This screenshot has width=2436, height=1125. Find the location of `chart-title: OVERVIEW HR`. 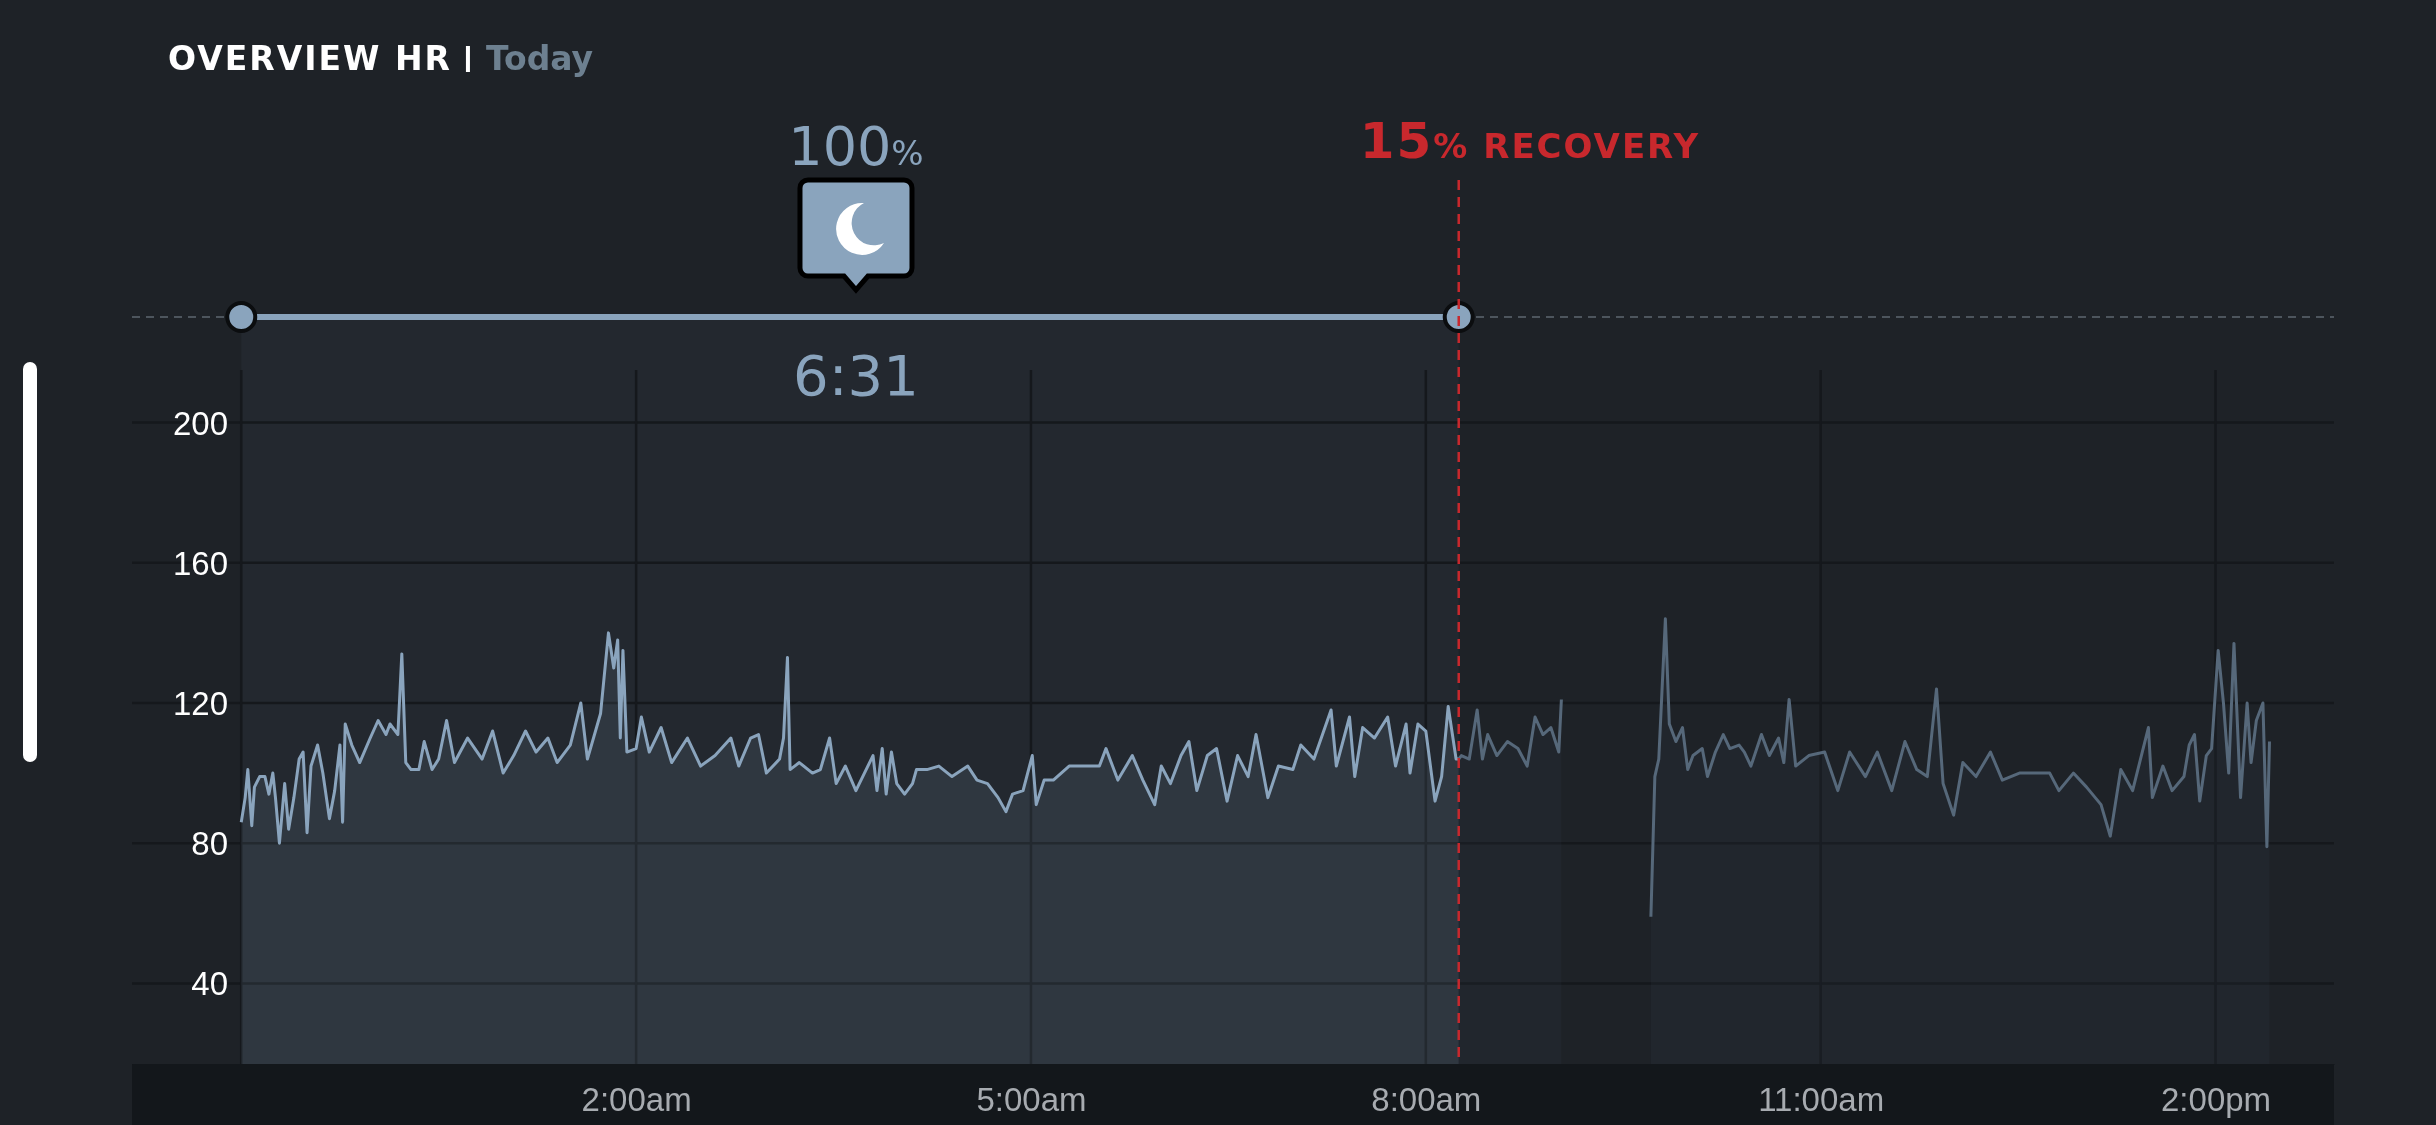

chart-title: OVERVIEW HR is located at coordinates (310, 58).